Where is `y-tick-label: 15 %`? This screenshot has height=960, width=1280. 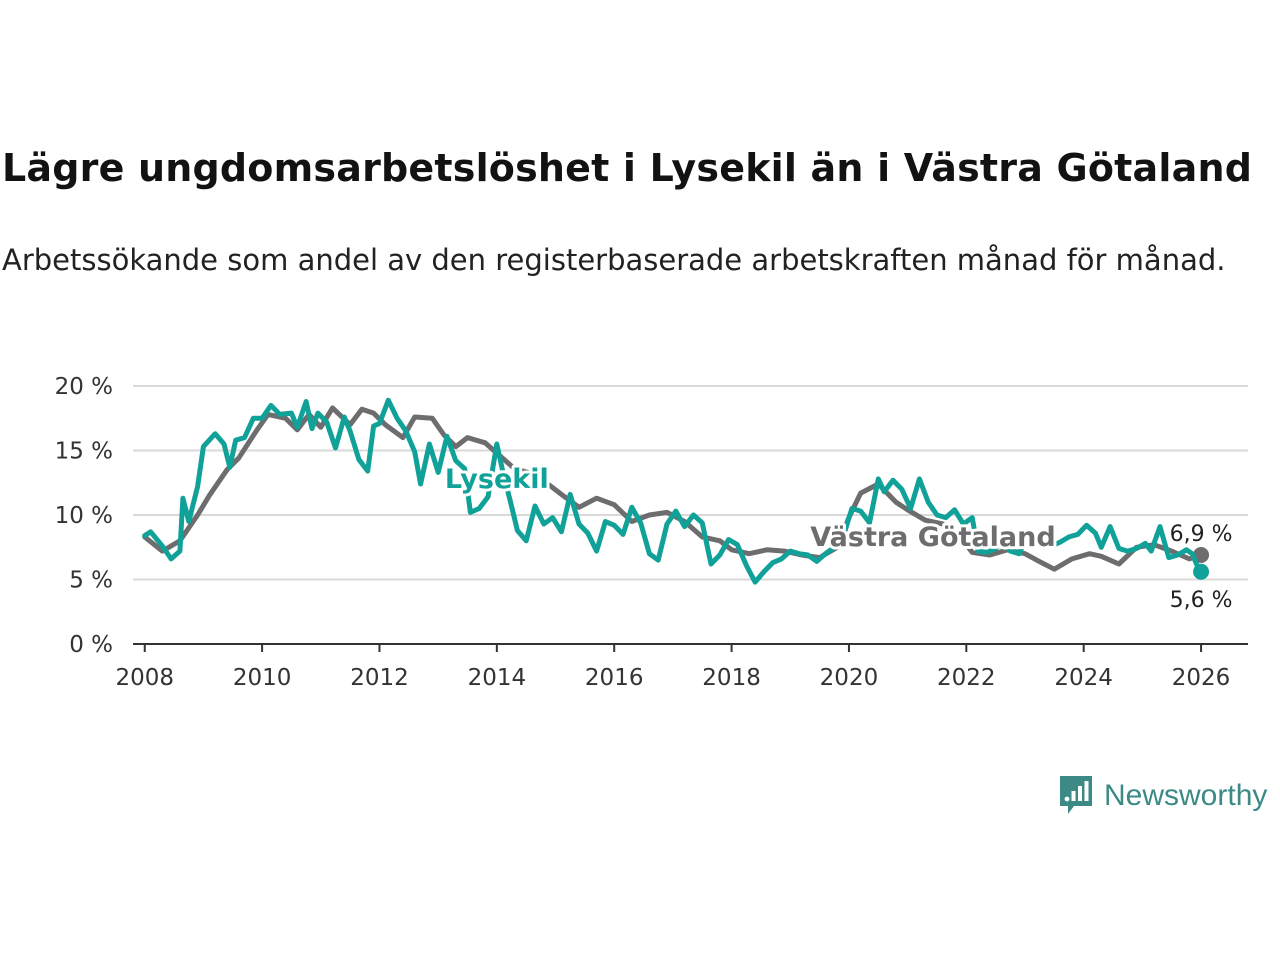
y-tick-label: 15 % is located at coordinates (84, 452).